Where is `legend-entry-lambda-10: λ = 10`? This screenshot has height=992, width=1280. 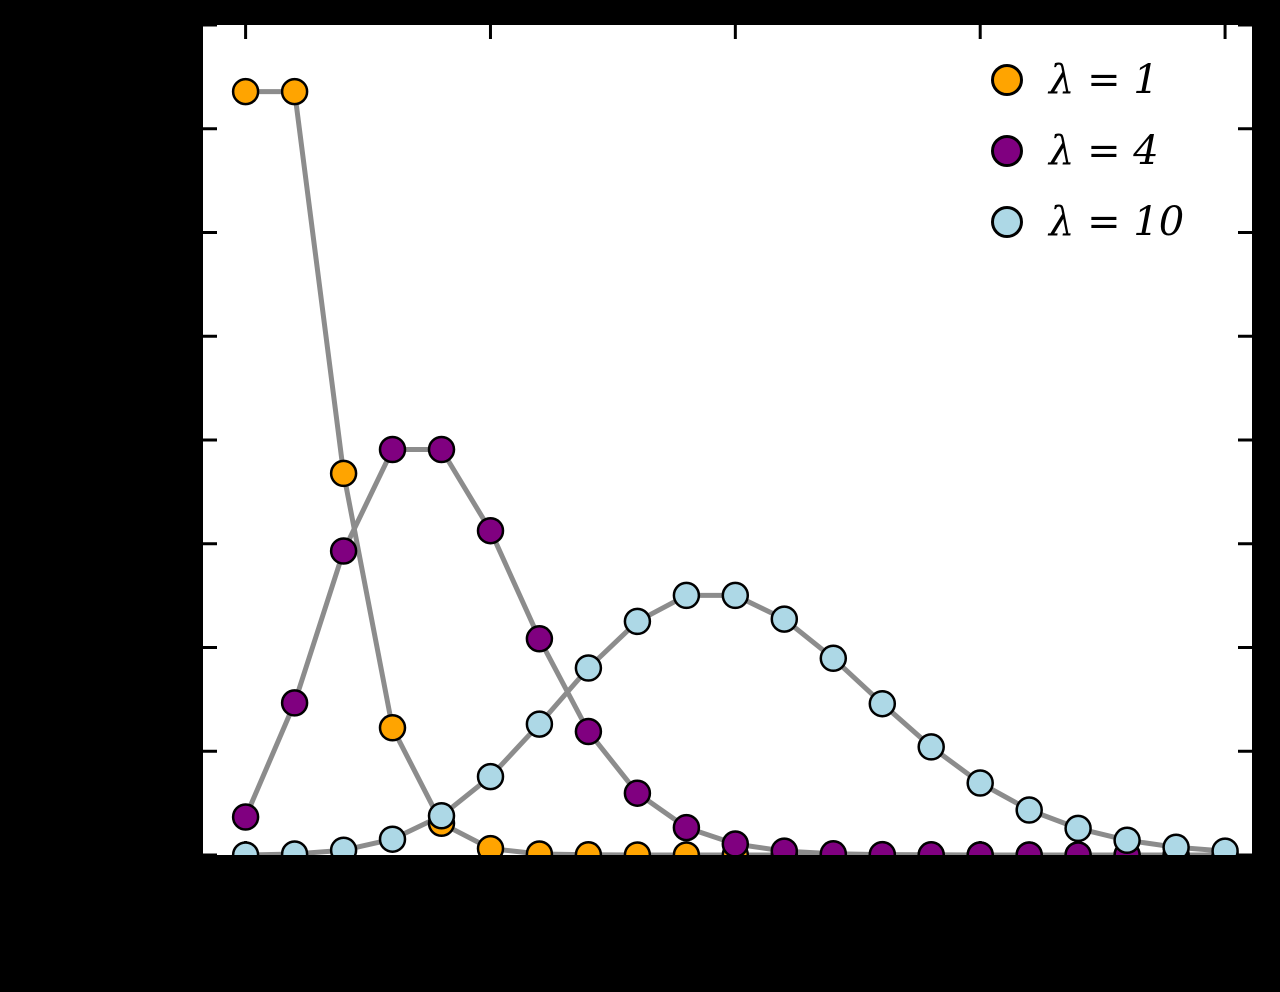 legend-entry-lambda-10: λ = 10 is located at coordinates (1087, 222).